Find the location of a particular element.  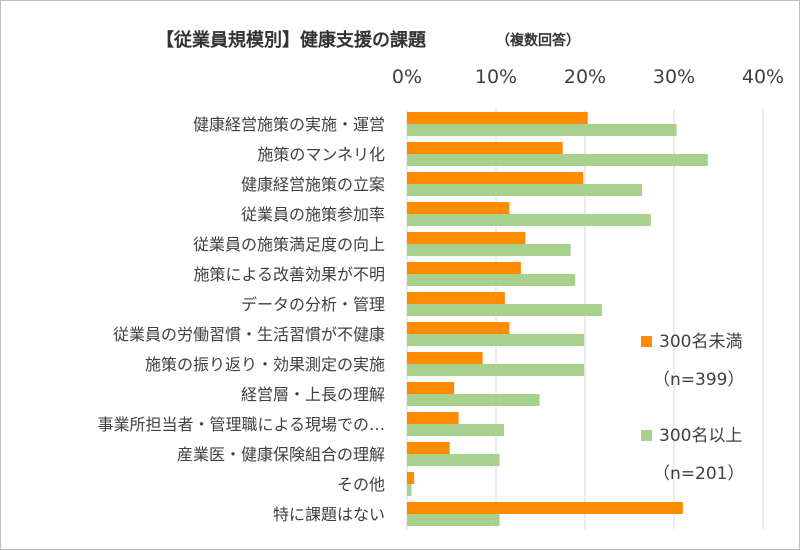

x-axis-tick-labels: 0% 10% 20% 30% 40% is located at coordinates (588, 77).